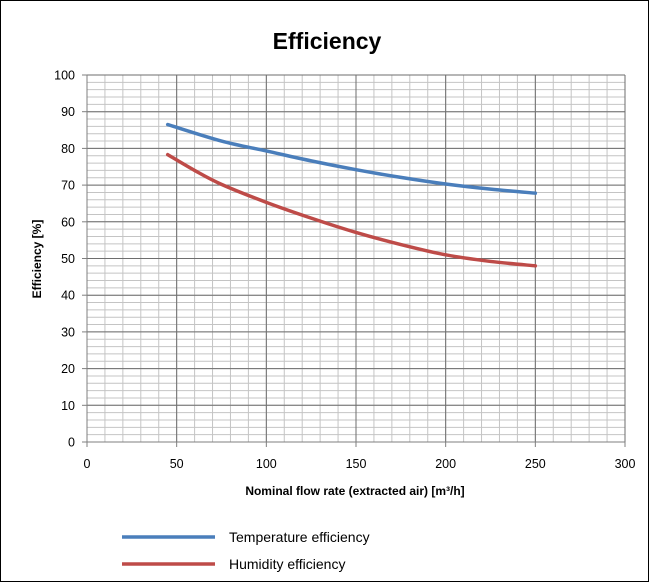 Image resolution: width=649 pixels, height=582 pixels. I want to click on y-tick-label: 30, so click(68, 332).